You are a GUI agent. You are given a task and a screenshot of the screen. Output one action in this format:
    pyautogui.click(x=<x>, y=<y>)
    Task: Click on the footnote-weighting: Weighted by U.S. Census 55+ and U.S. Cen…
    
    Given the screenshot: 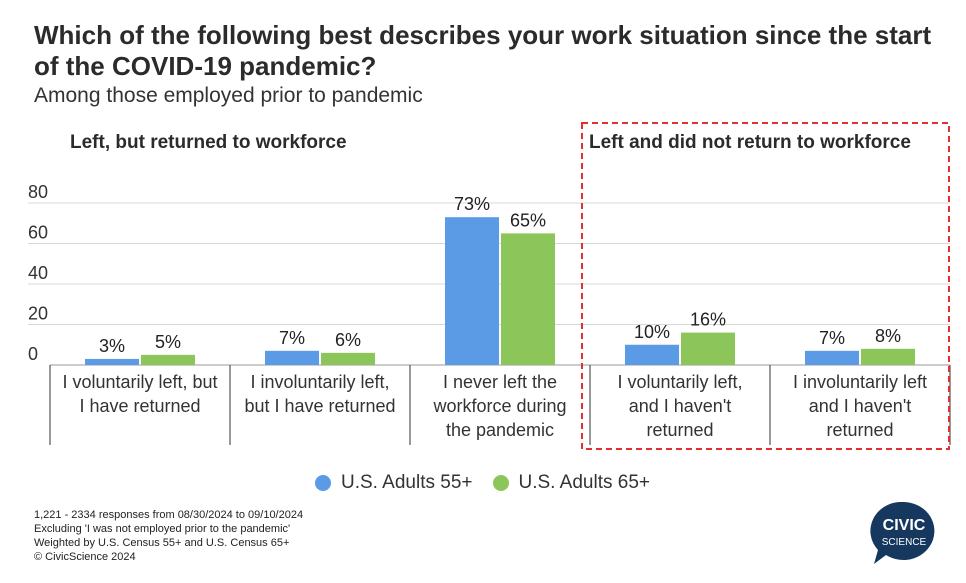 What is the action you would take?
    pyautogui.click(x=162, y=543)
    